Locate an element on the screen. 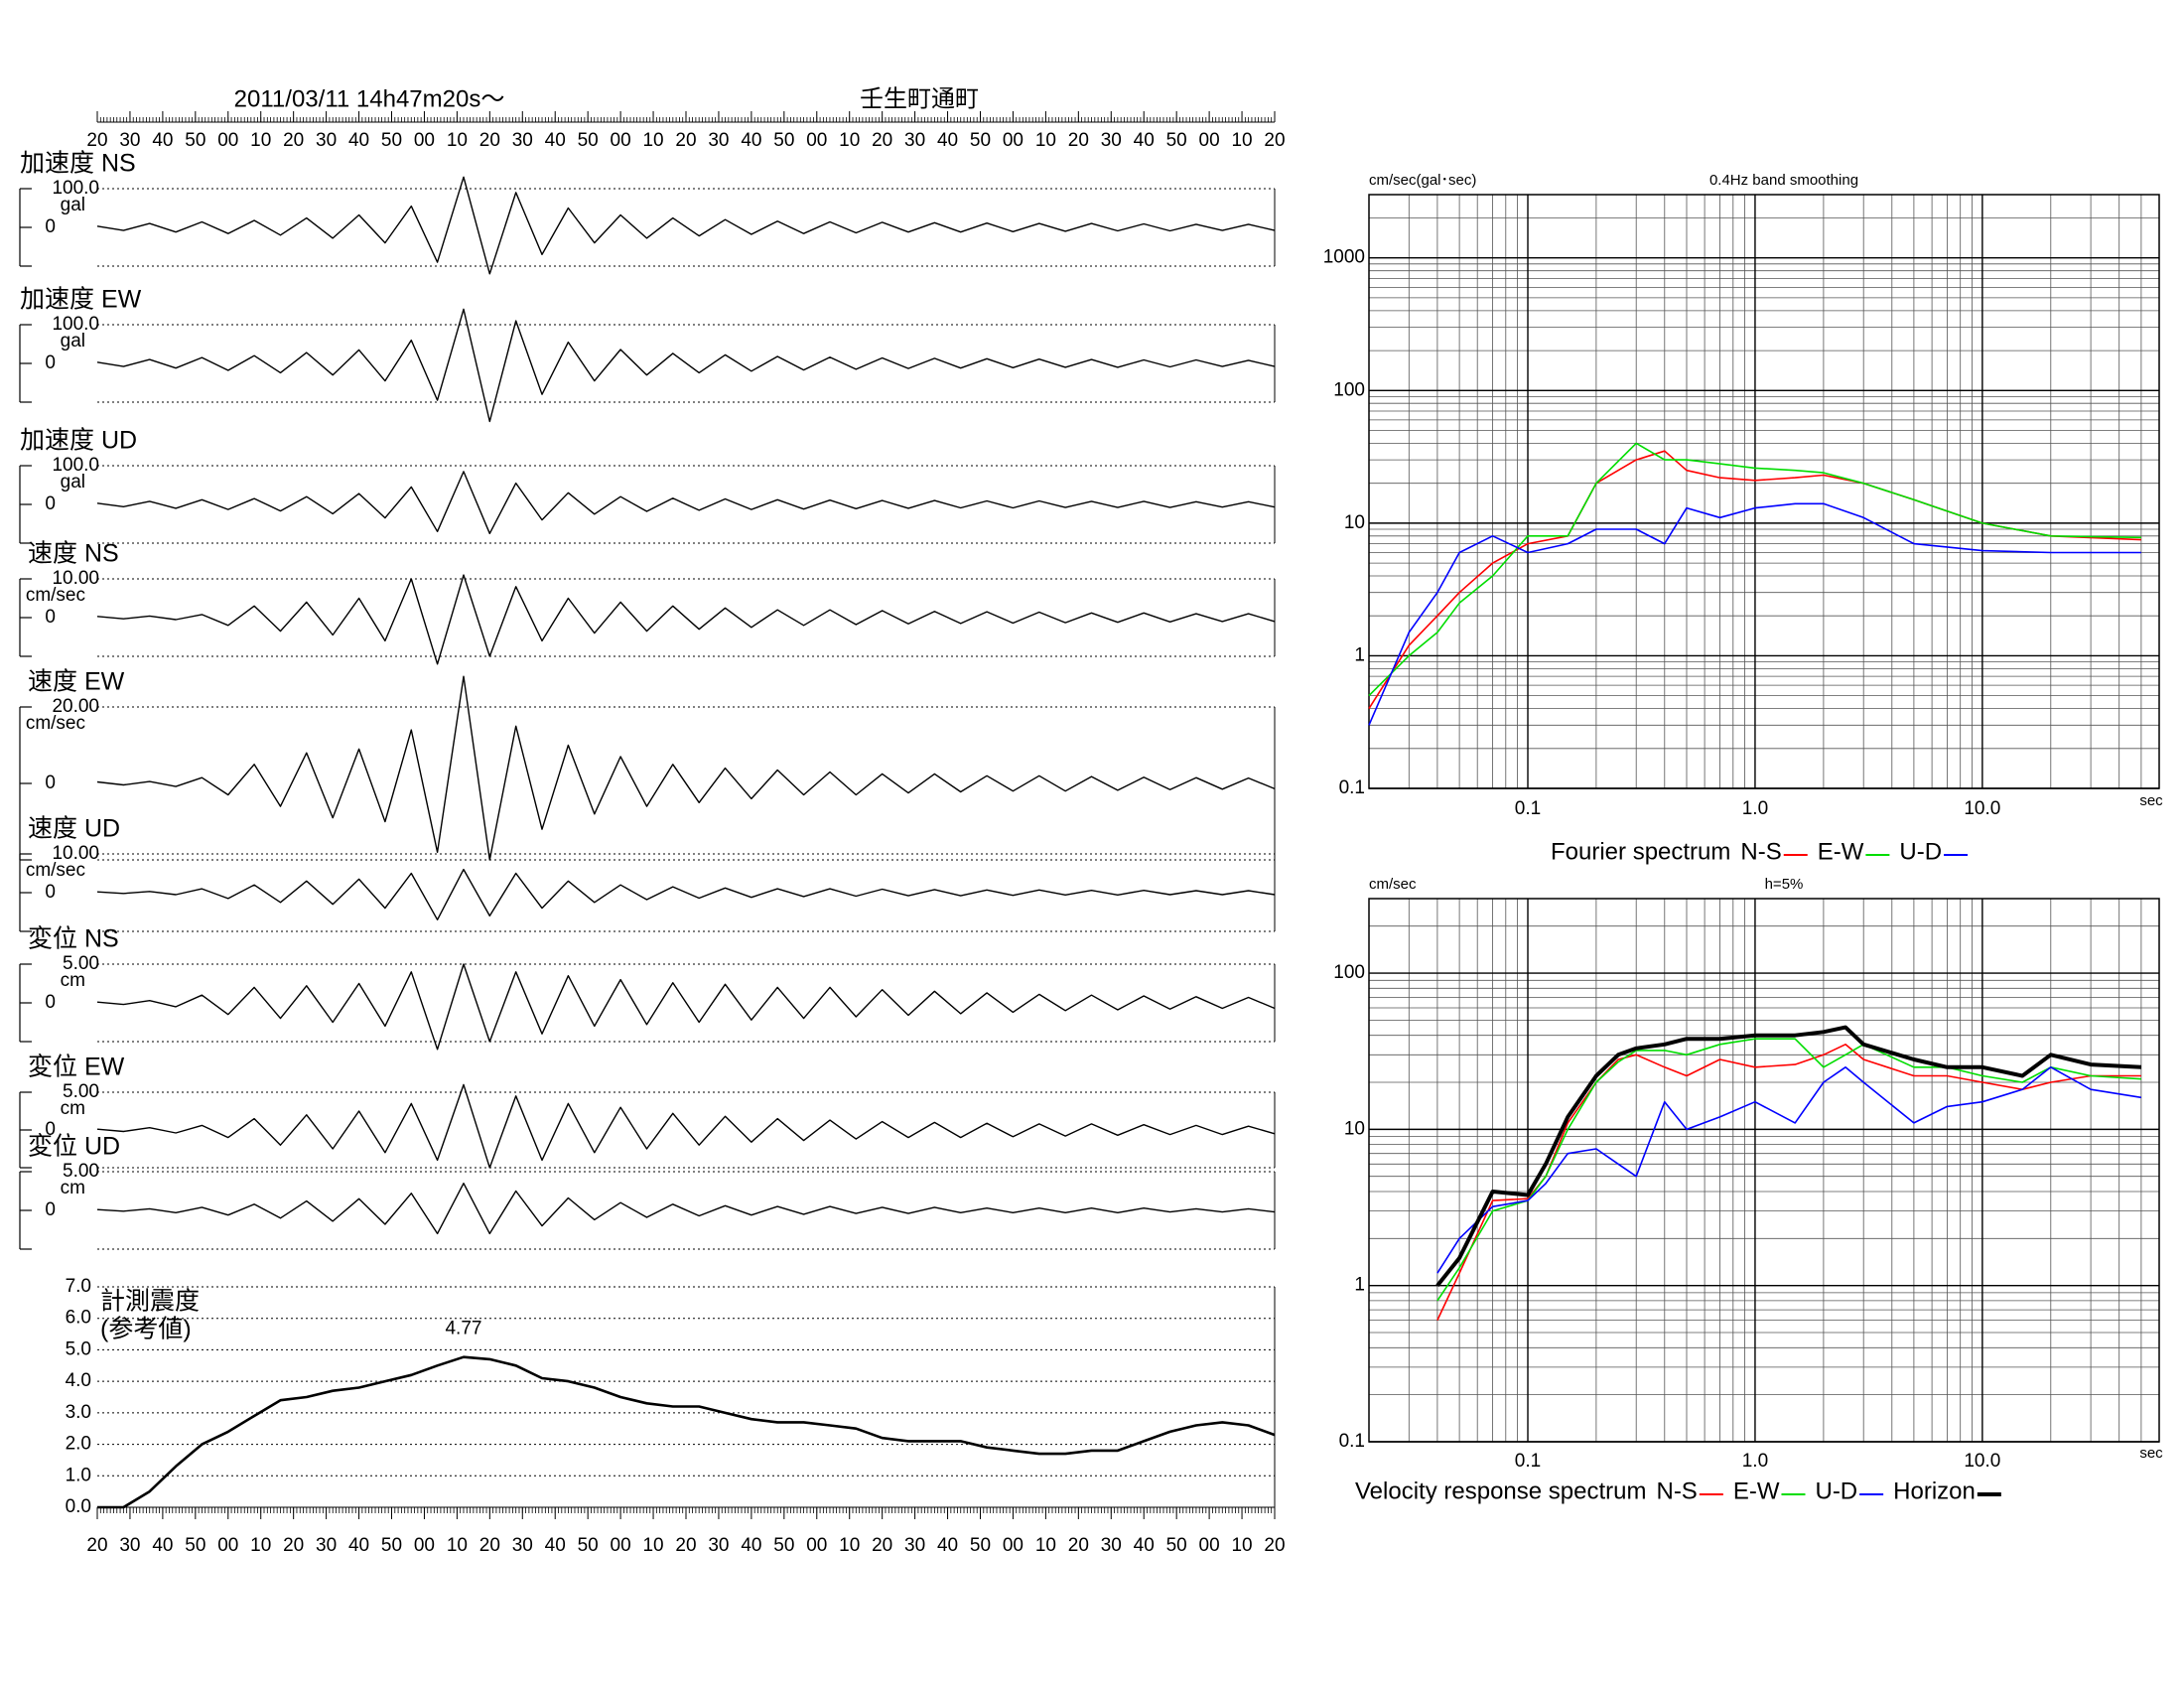 This screenshot has width=2184, height=1688. intensity-subtitle: (参考値) is located at coordinates (146, 1329).